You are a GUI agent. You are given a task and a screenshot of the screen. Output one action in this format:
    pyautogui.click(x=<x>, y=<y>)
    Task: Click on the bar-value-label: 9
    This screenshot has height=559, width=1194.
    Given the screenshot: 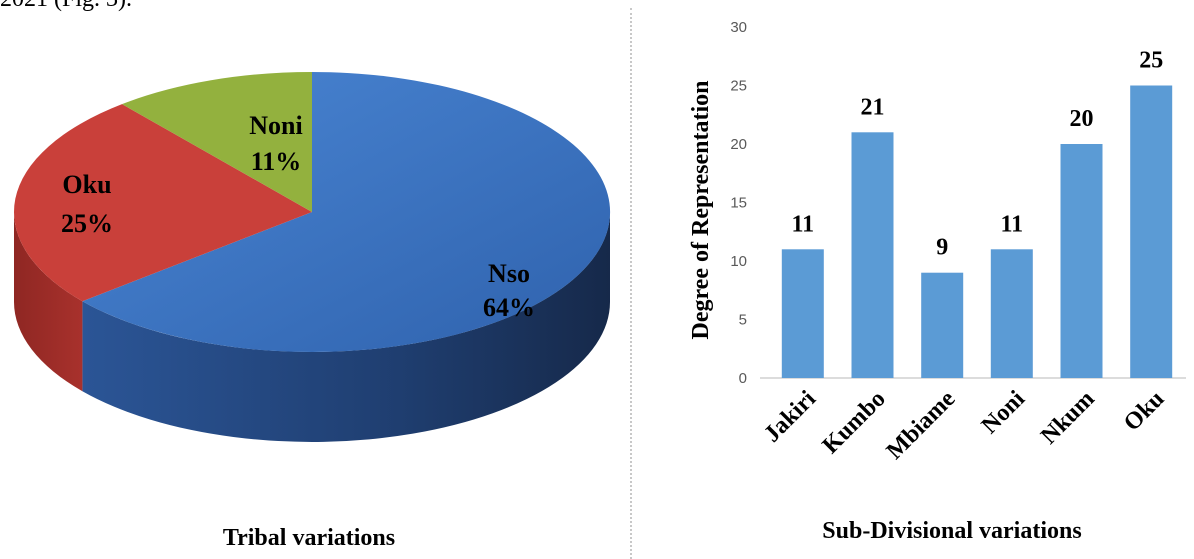 What is the action you would take?
    pyautogui.click(x=942, y=248)
    